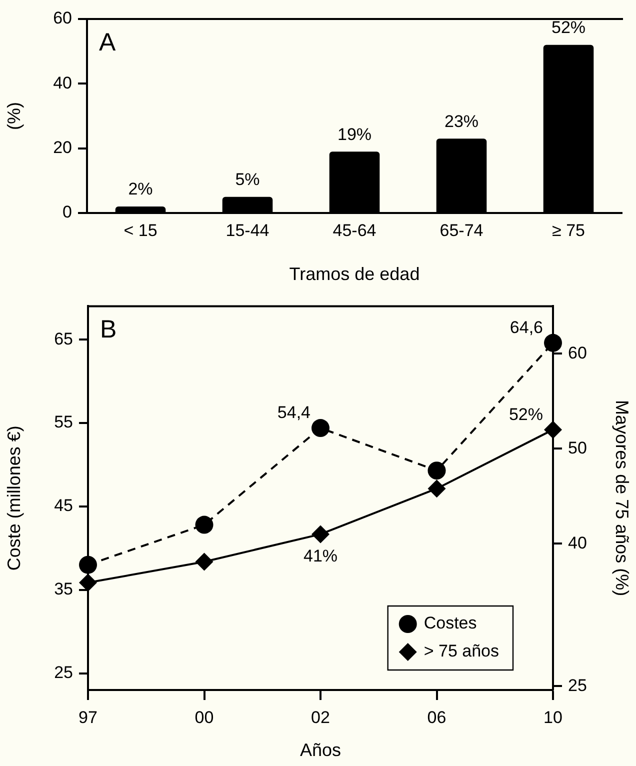 This screenshot has width=636, height=766. Describe the element at coordinates (63, 422) in the screenshot. I see `y-tick-label: 55` at that location.